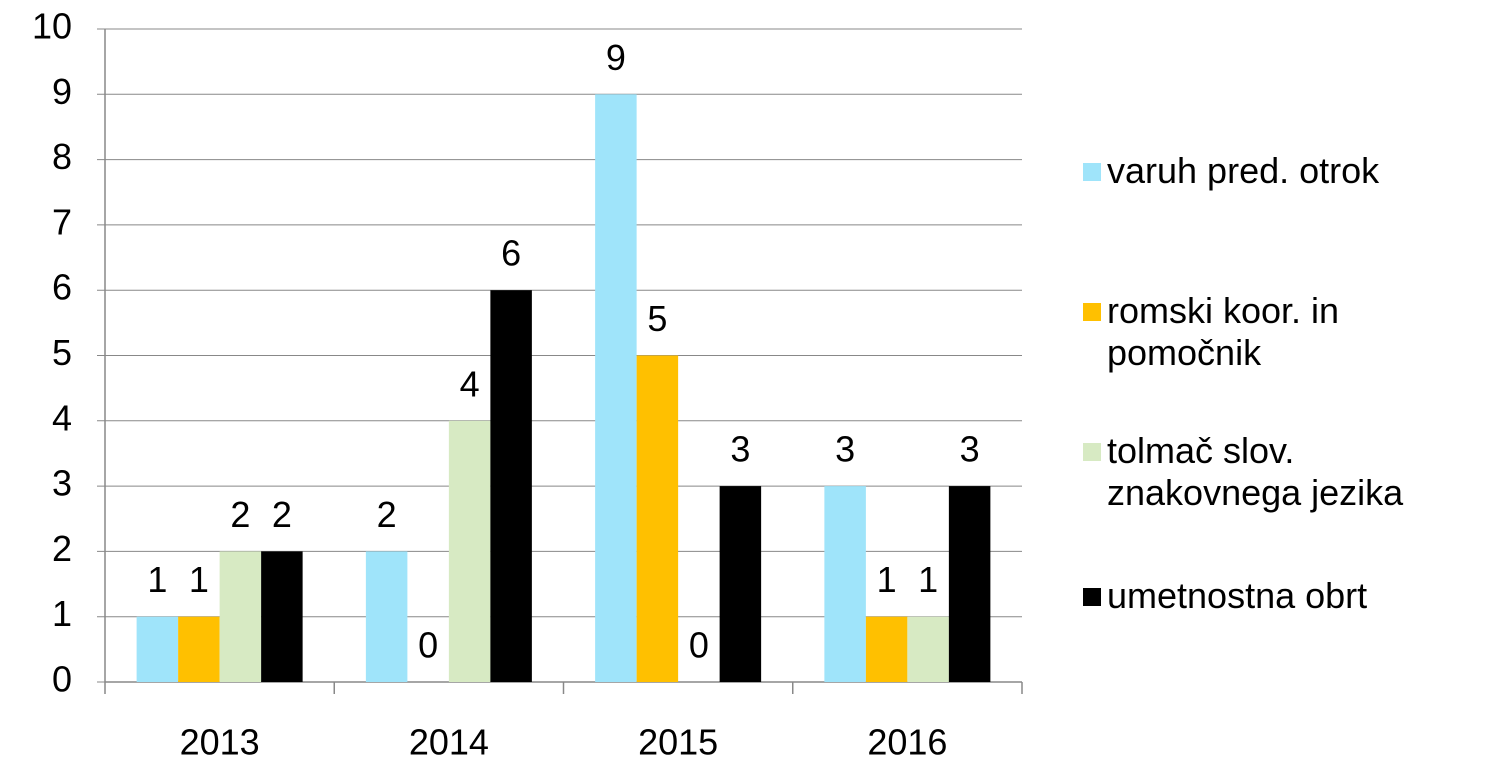 The height and width of the screenshot is (760, 1487). Describe the element at coordinates (1237, 595) in the screenshot. I see `legend-label: umetnostna obrt` at that location.